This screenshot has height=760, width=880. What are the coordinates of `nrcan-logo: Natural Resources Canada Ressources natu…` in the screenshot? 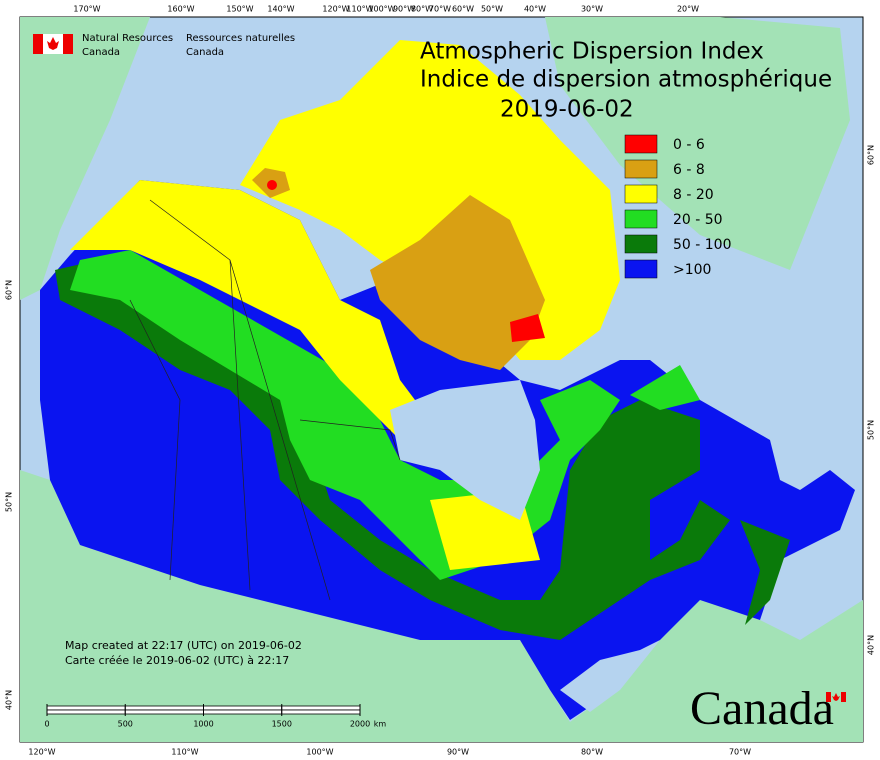 It's located at (164, 45).